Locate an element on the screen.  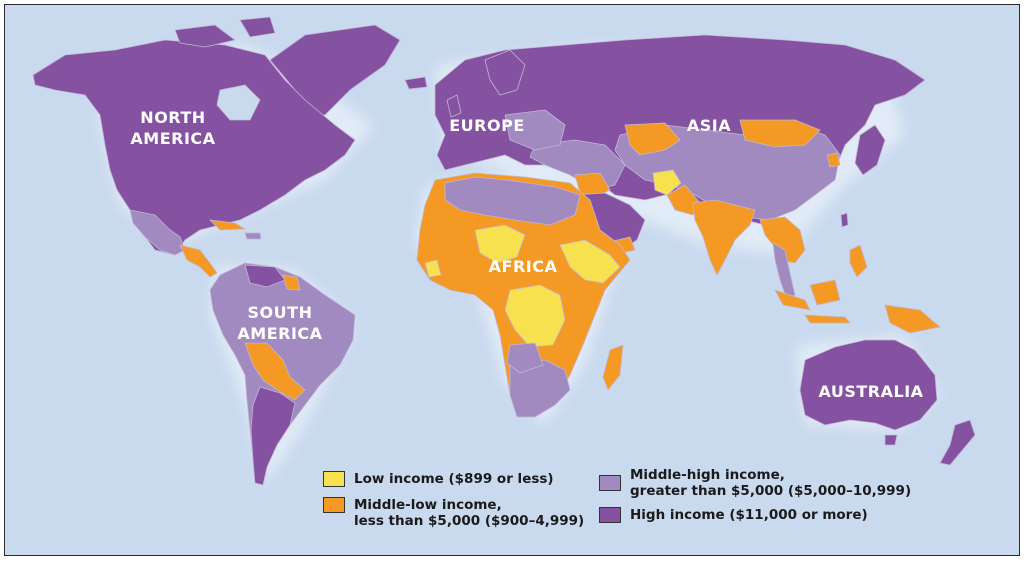
legend-high-line1: High income ($11,000 or more) is located at coordinates (749, 515).